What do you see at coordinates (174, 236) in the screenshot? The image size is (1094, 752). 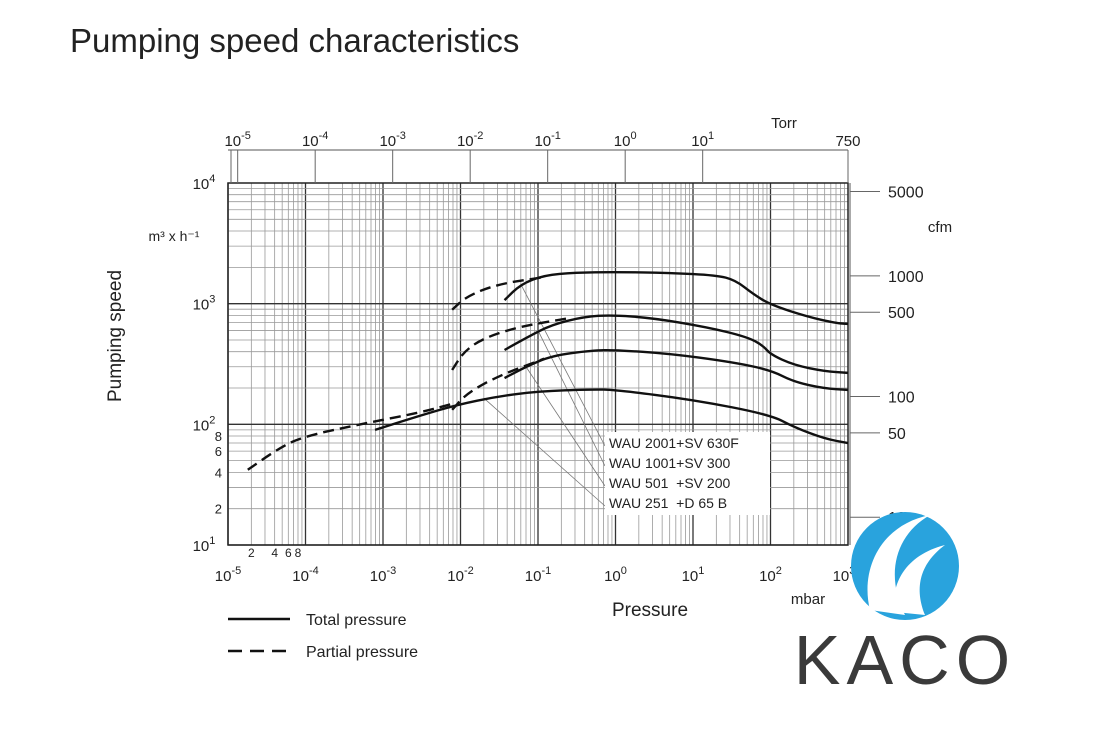 I see `y-unit-label: m³ x h⁻¹` at bounding box center [174, 236].